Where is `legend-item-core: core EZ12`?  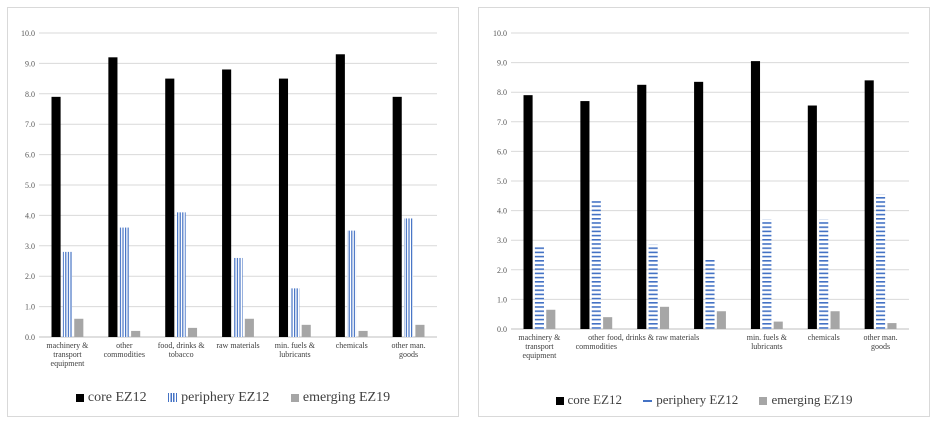
legend-item-core: core EZ12 is located at coordinates (111, 398).